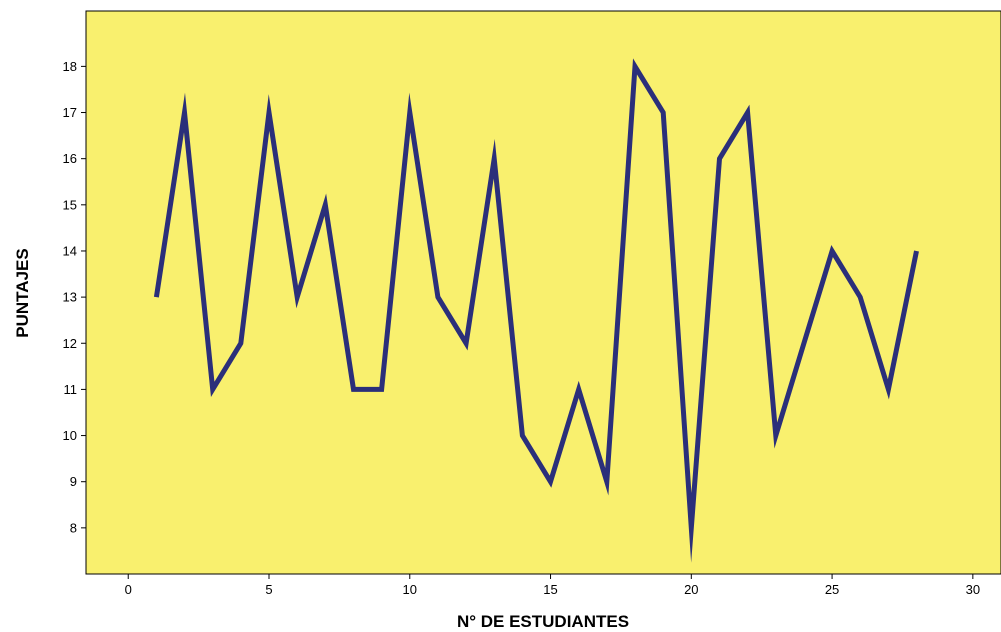  I want to click on x-tick-label: 15, so click(550, 589).